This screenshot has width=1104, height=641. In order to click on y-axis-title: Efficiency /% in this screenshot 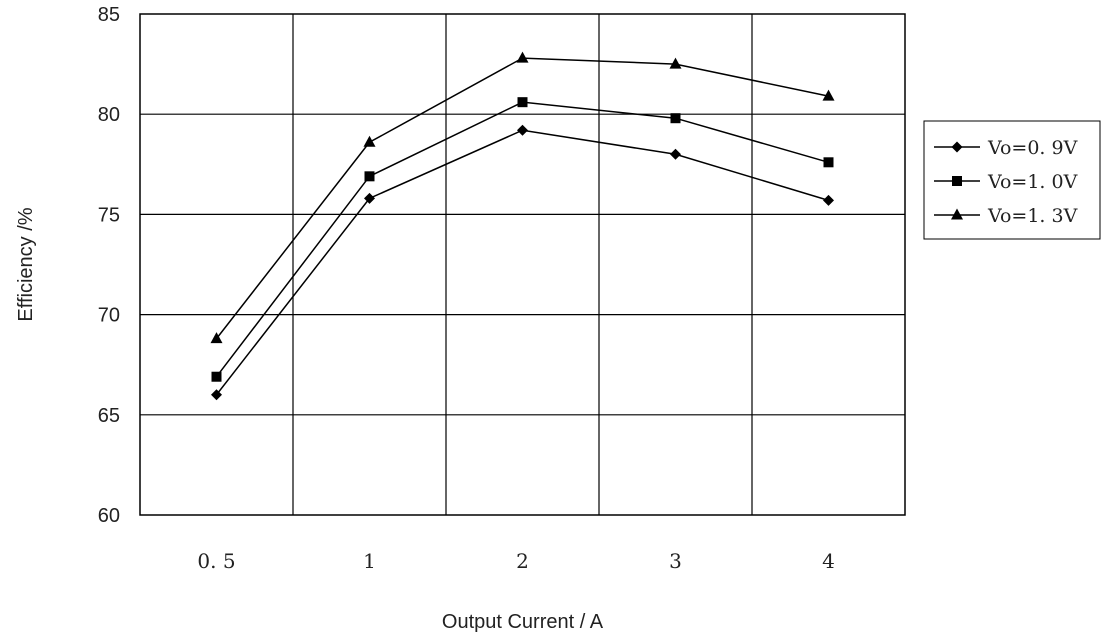, I will do `click(26, 264)`.